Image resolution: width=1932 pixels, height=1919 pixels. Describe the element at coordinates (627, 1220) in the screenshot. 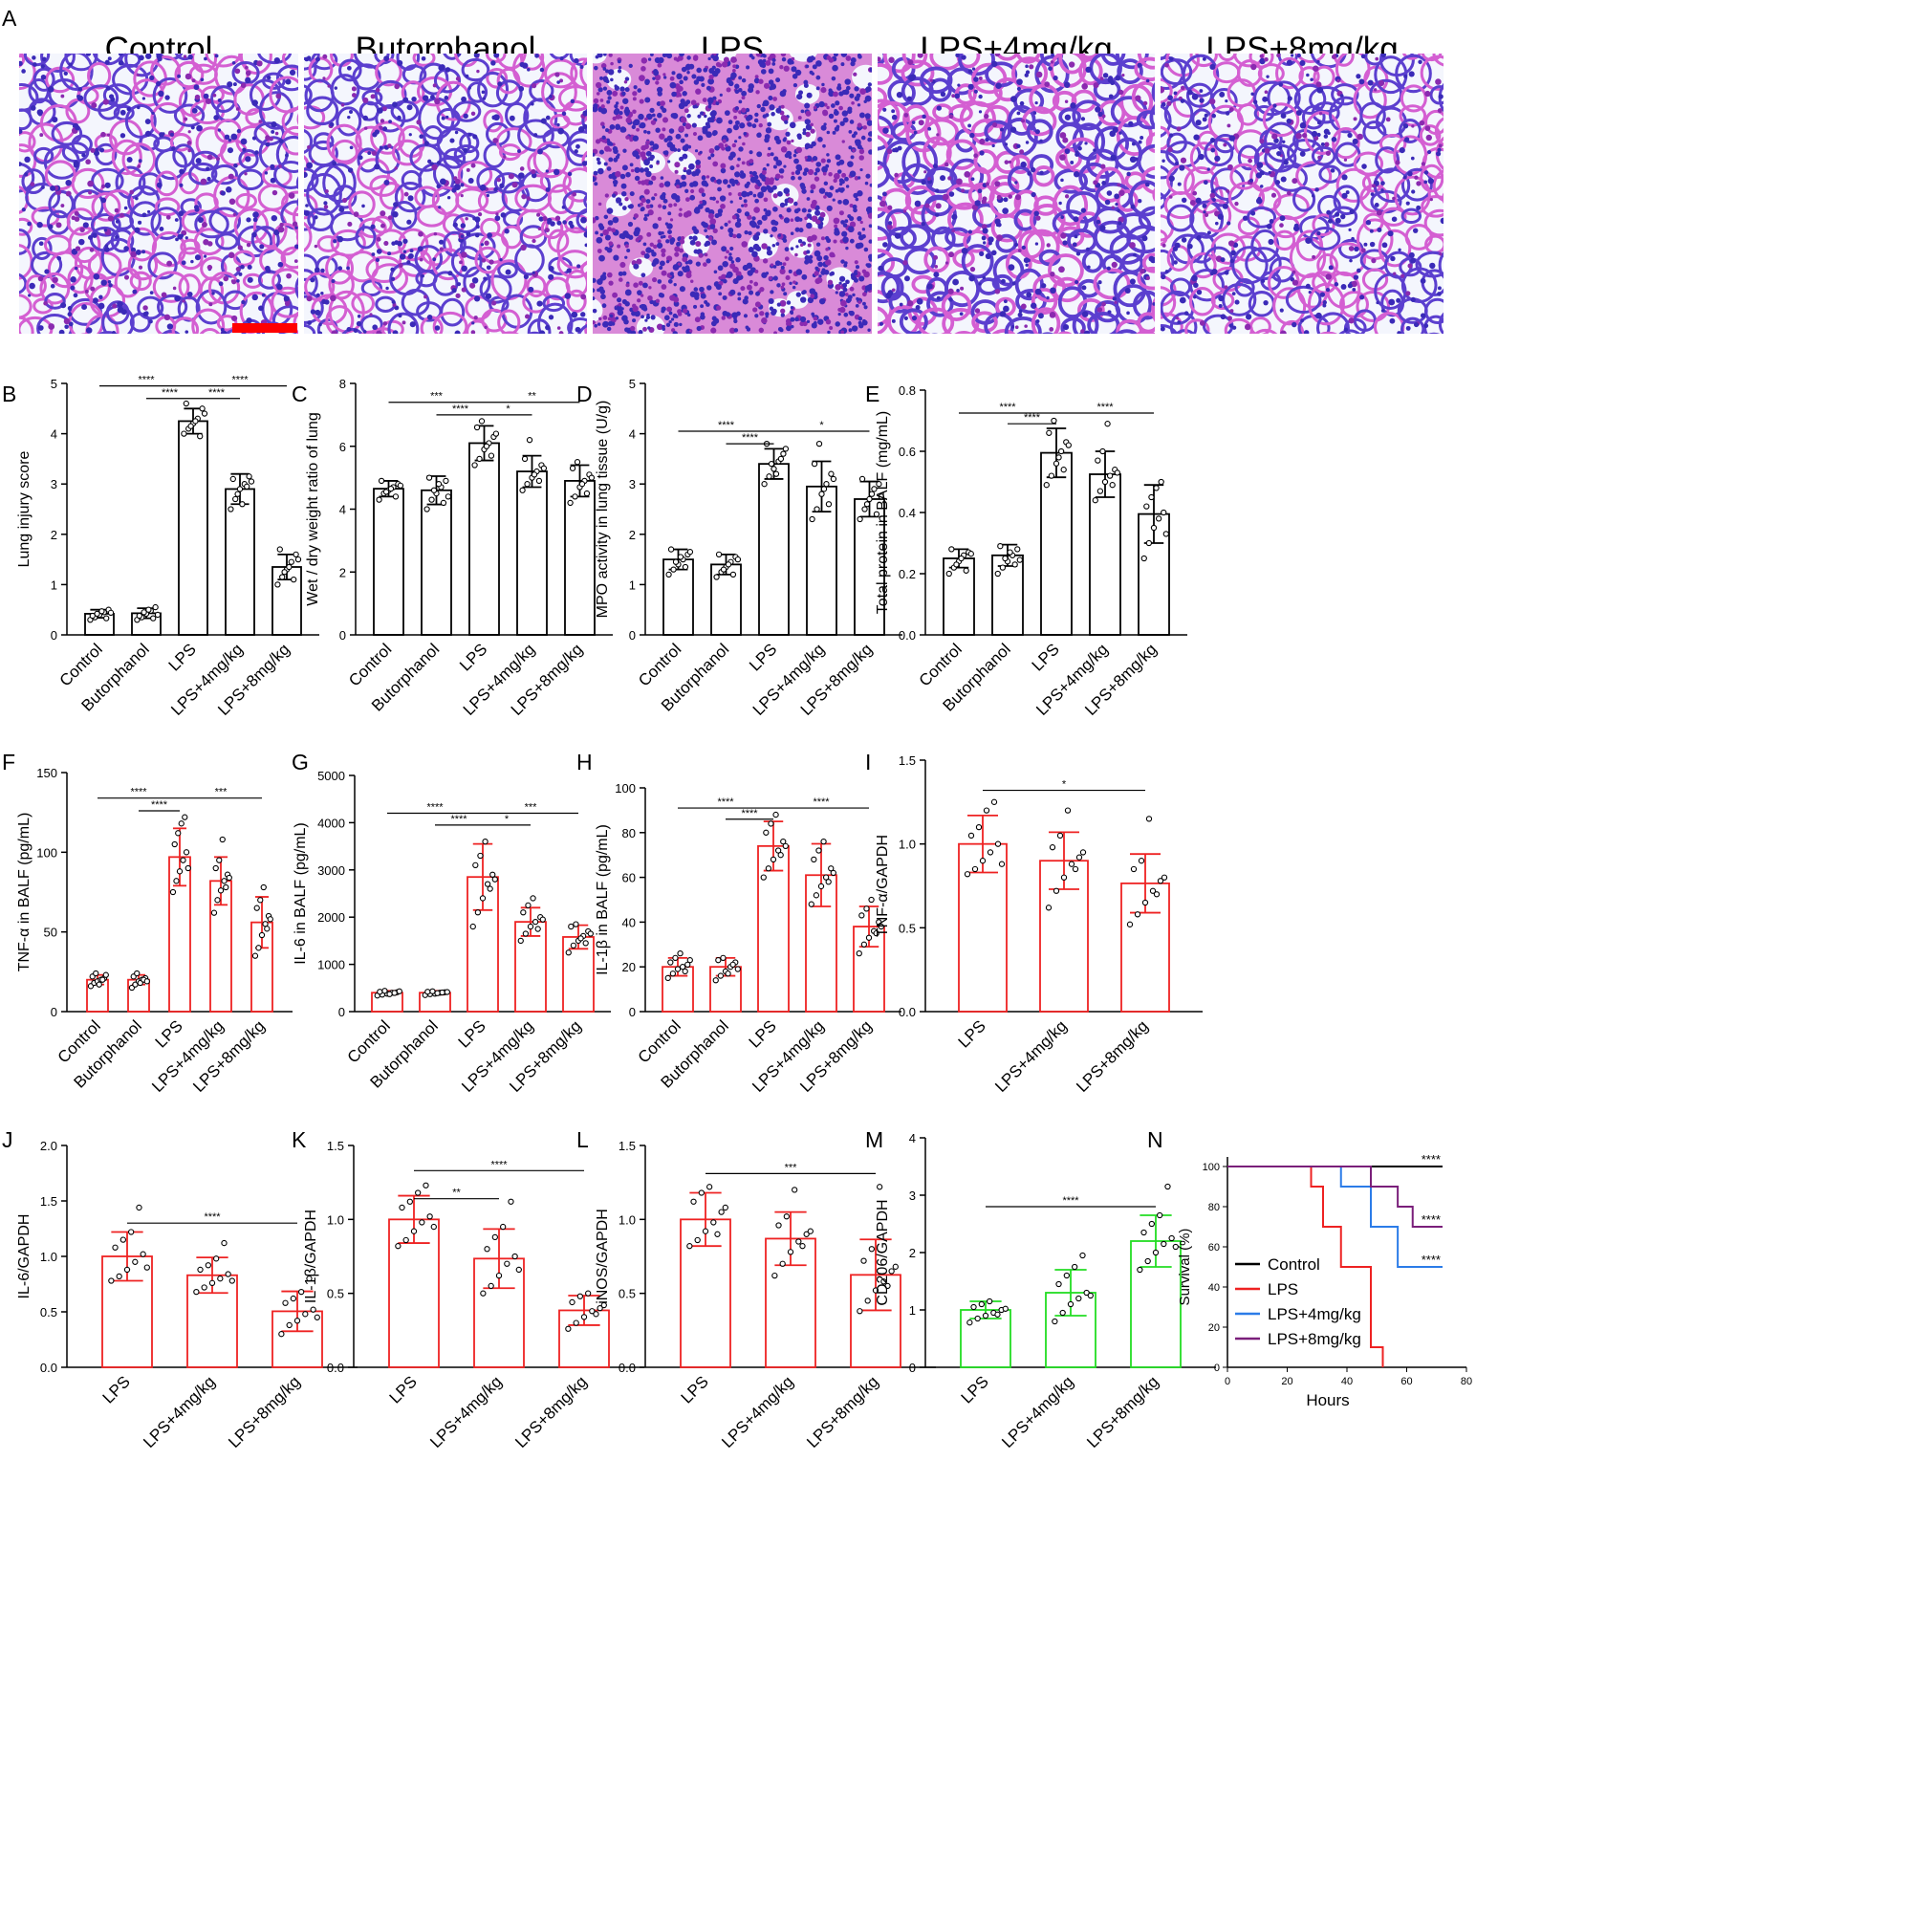

I see `y-tick-label: 1.0` at that location.